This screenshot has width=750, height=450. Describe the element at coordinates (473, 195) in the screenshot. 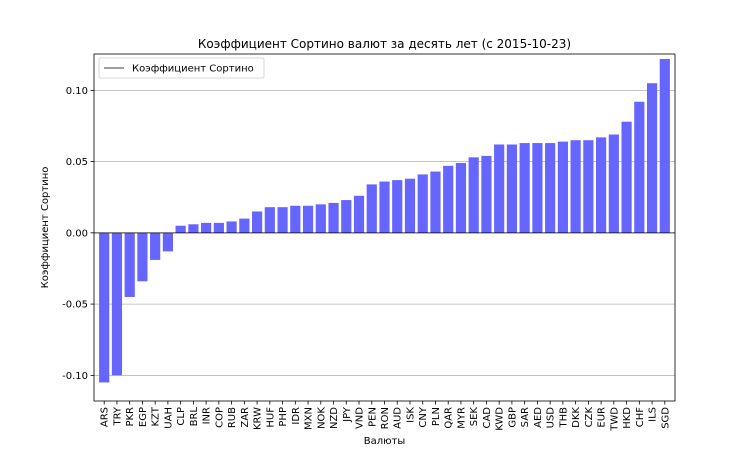

I see `bar-sek` at that location.